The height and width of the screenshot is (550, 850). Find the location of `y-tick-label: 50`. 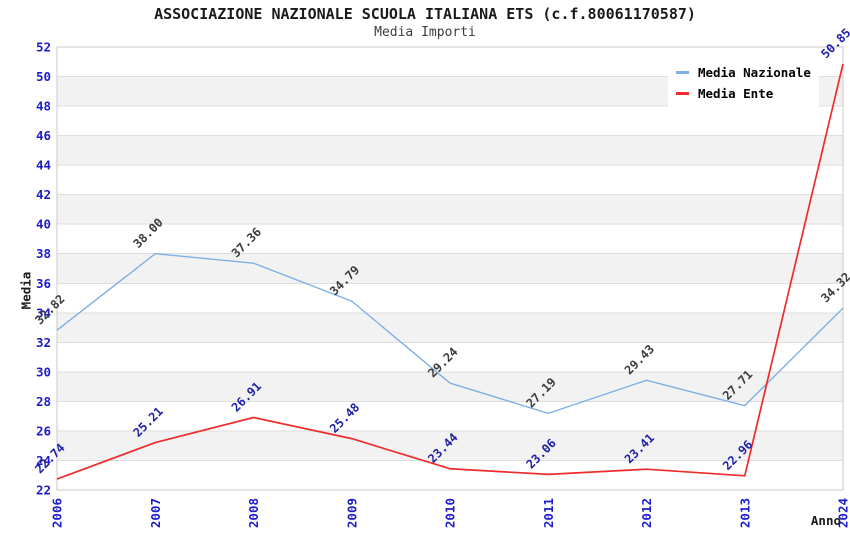

y-tick-label: 50 is located at coordinates (43, 76).